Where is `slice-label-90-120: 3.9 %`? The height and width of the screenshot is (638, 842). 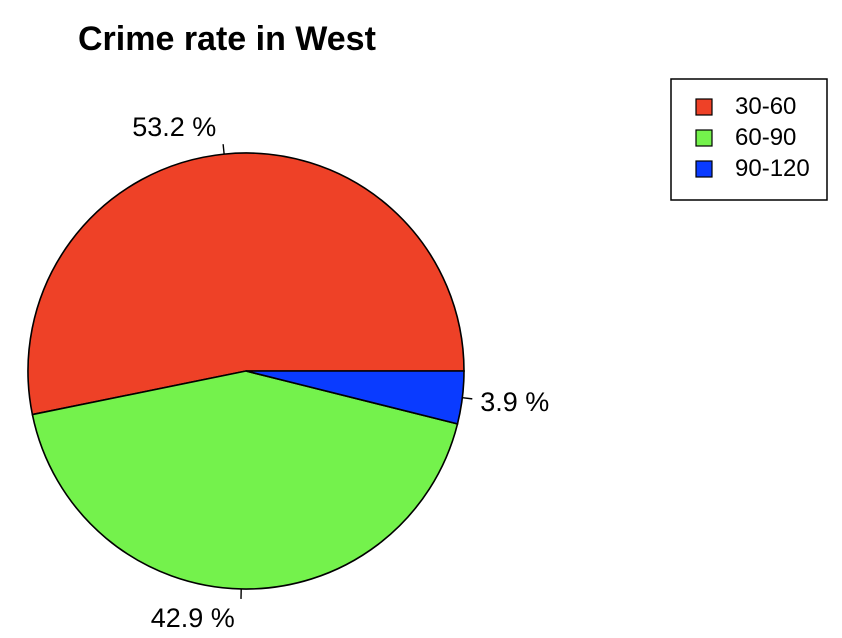 slice-label-90-120: 3.9 % is located at coordinates (514, 402).